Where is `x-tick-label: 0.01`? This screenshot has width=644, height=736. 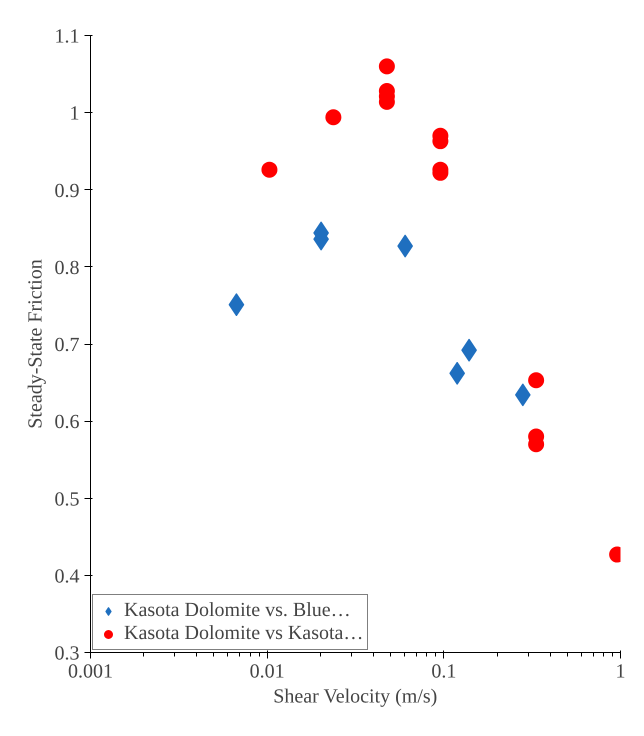
x-tick-label: 0.01 is located at coordinates (267, 671).